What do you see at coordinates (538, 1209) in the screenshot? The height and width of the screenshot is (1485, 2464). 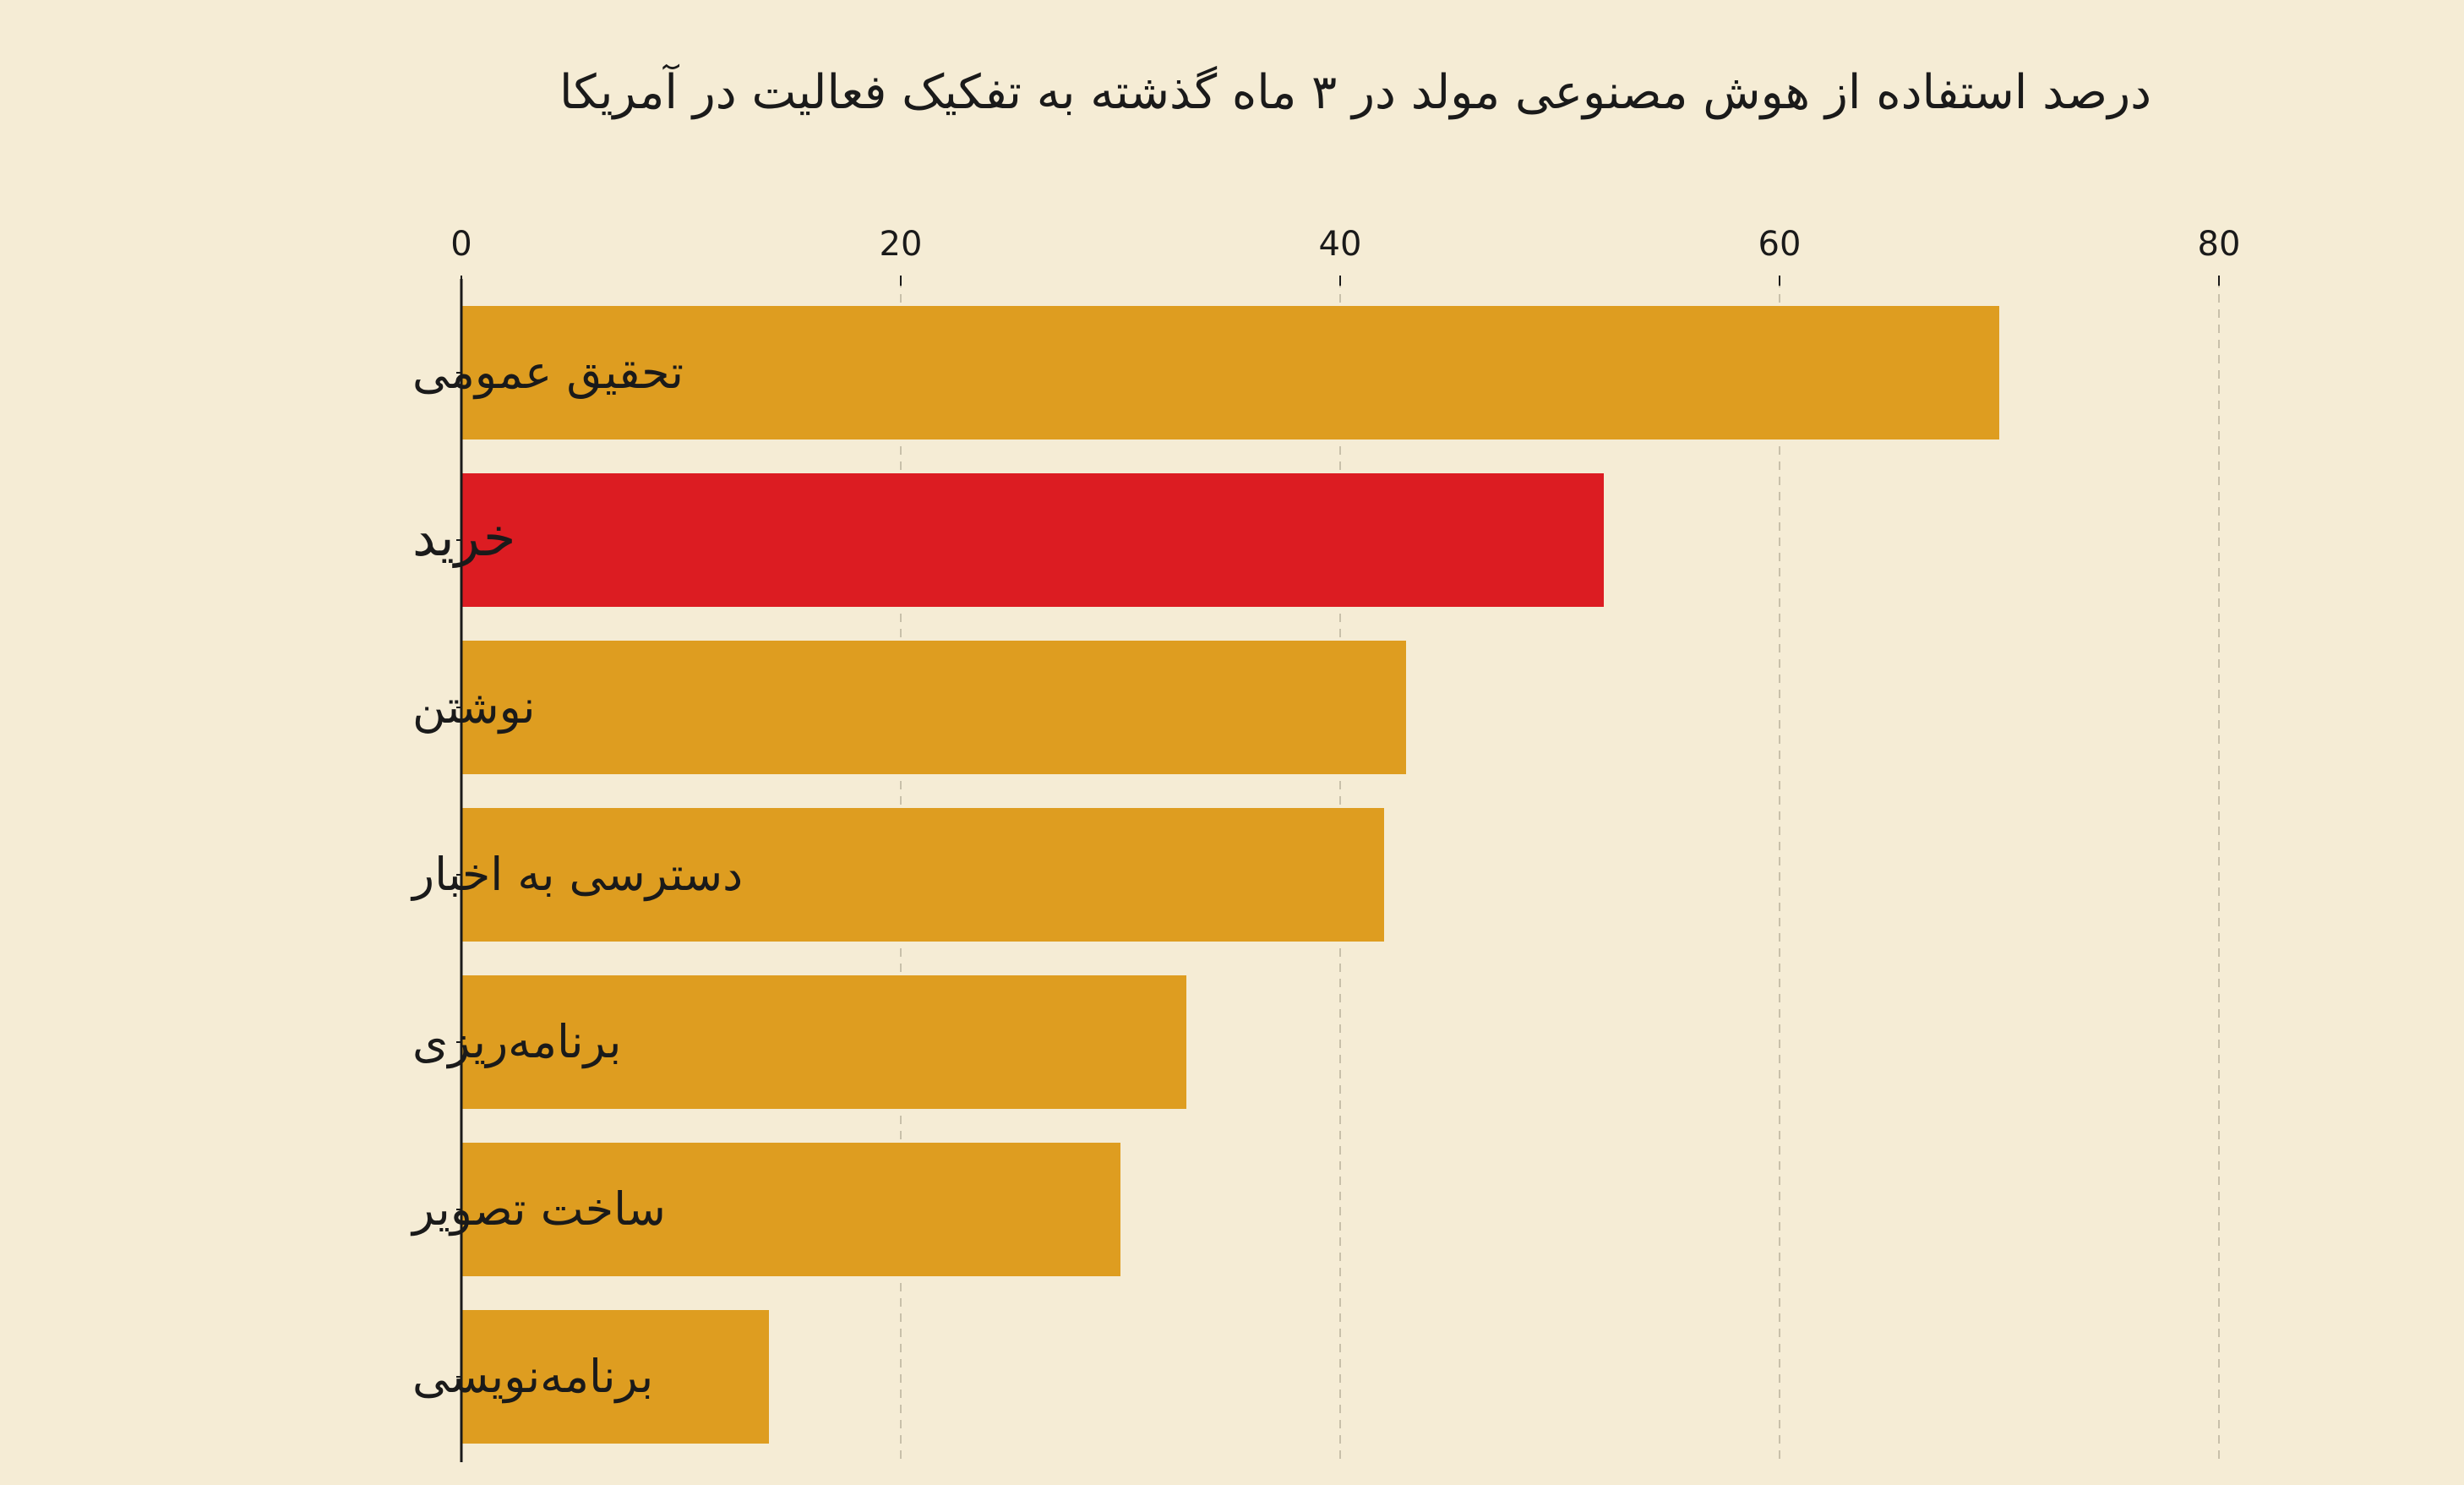 I see `category-label: ساخت تصویر` at bounding box center [538, 1209].